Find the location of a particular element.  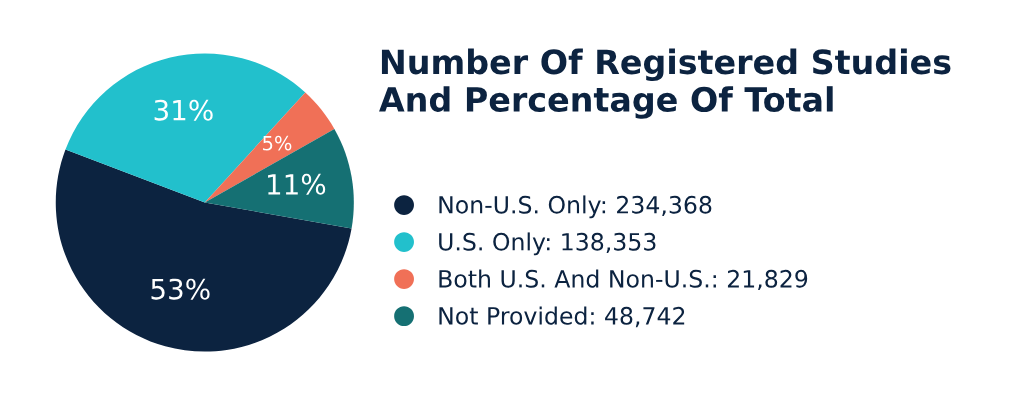

data-label: 31% is located at coordinates (183, 110).